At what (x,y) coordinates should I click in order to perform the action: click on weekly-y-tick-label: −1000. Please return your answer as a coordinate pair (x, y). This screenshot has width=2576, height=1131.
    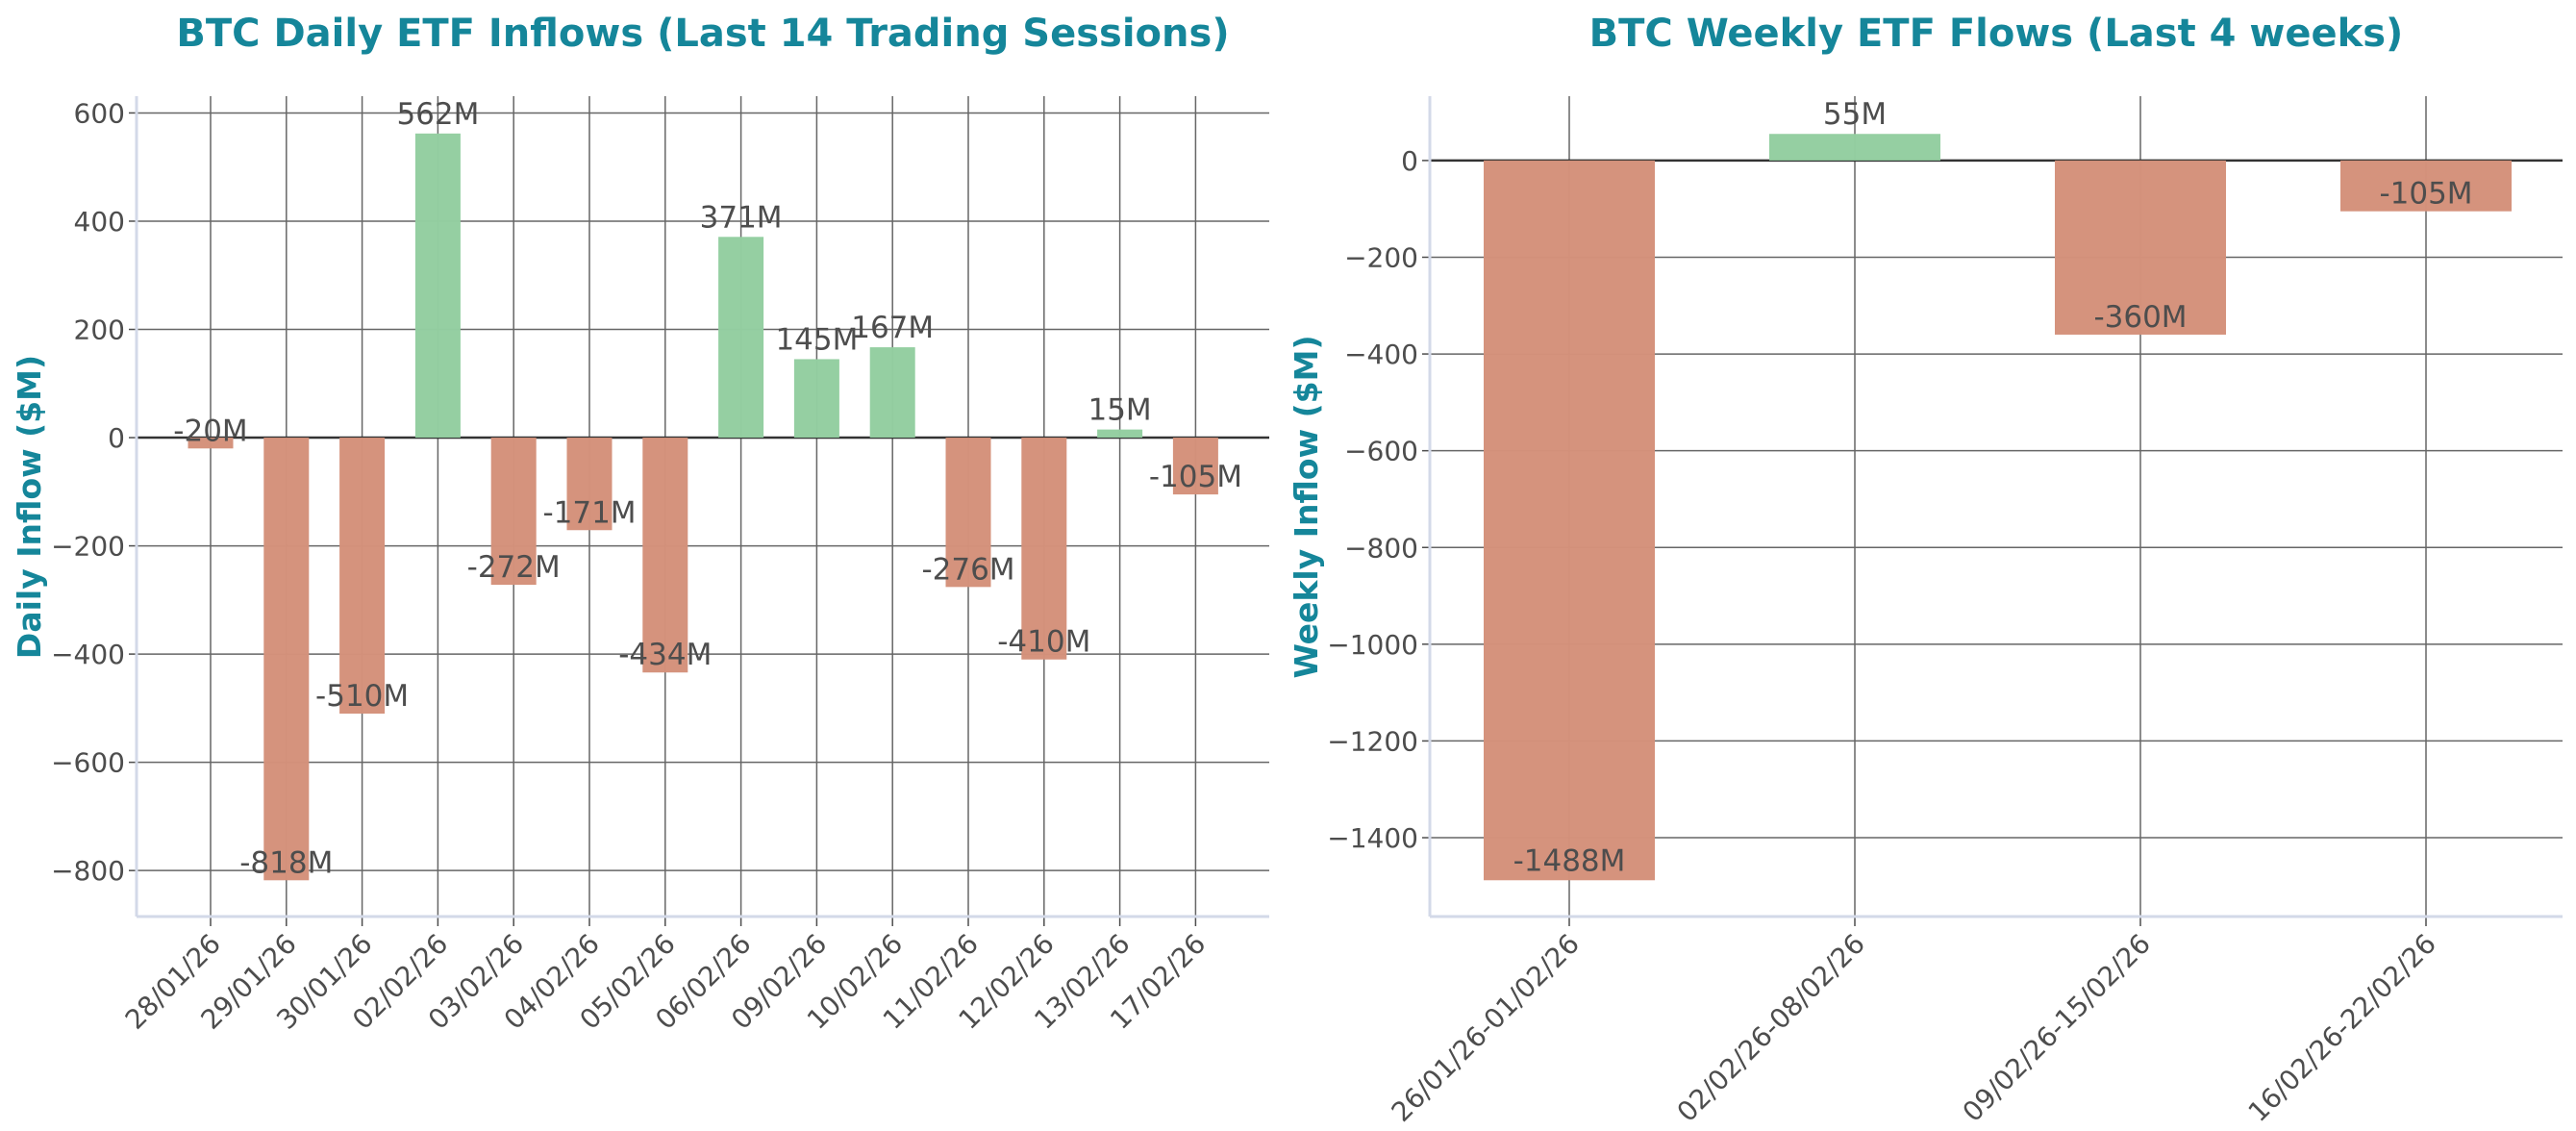
    Looking at the image, I should click on (1372, 645).